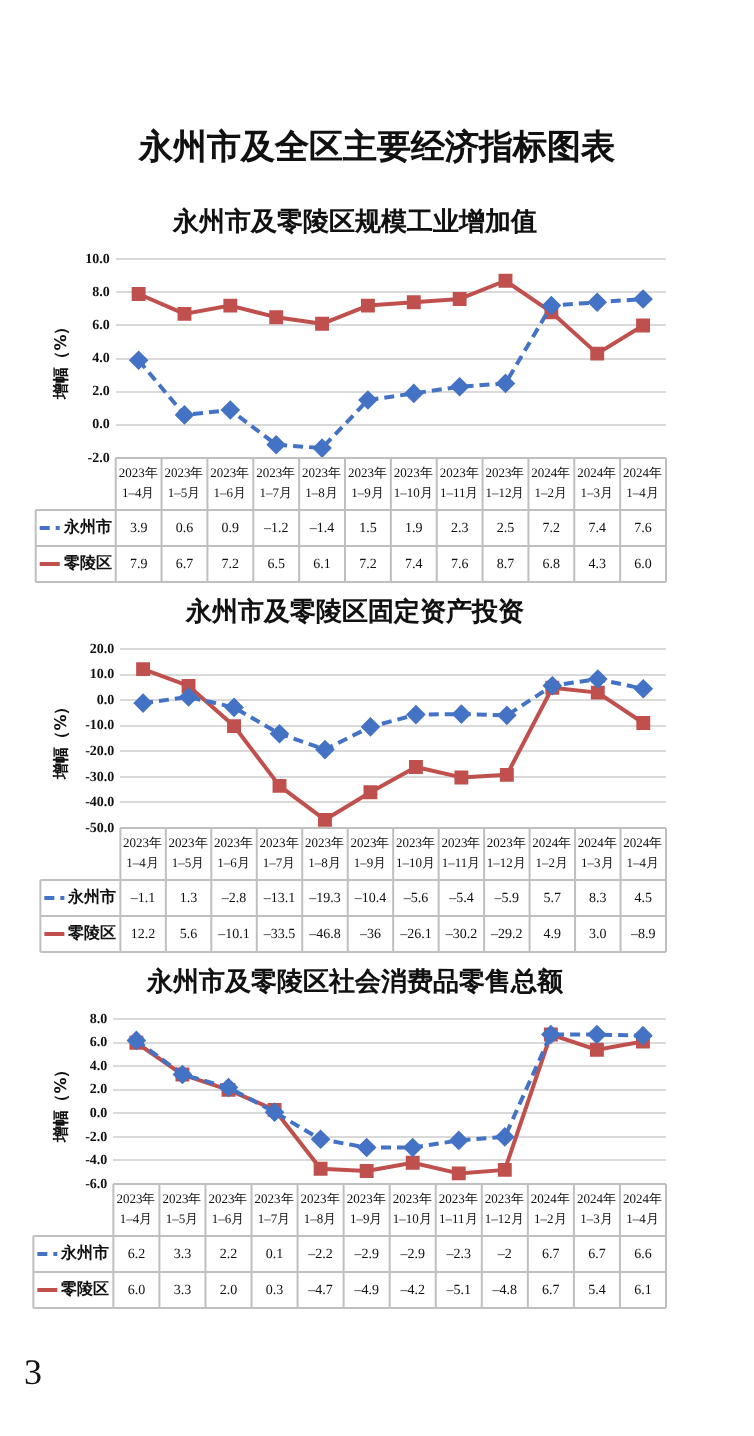 This screenshot has width=754, height=1436. I want to click on chart-title: 永州市及零陵区社会消费品零售总额, so click(355, 982).